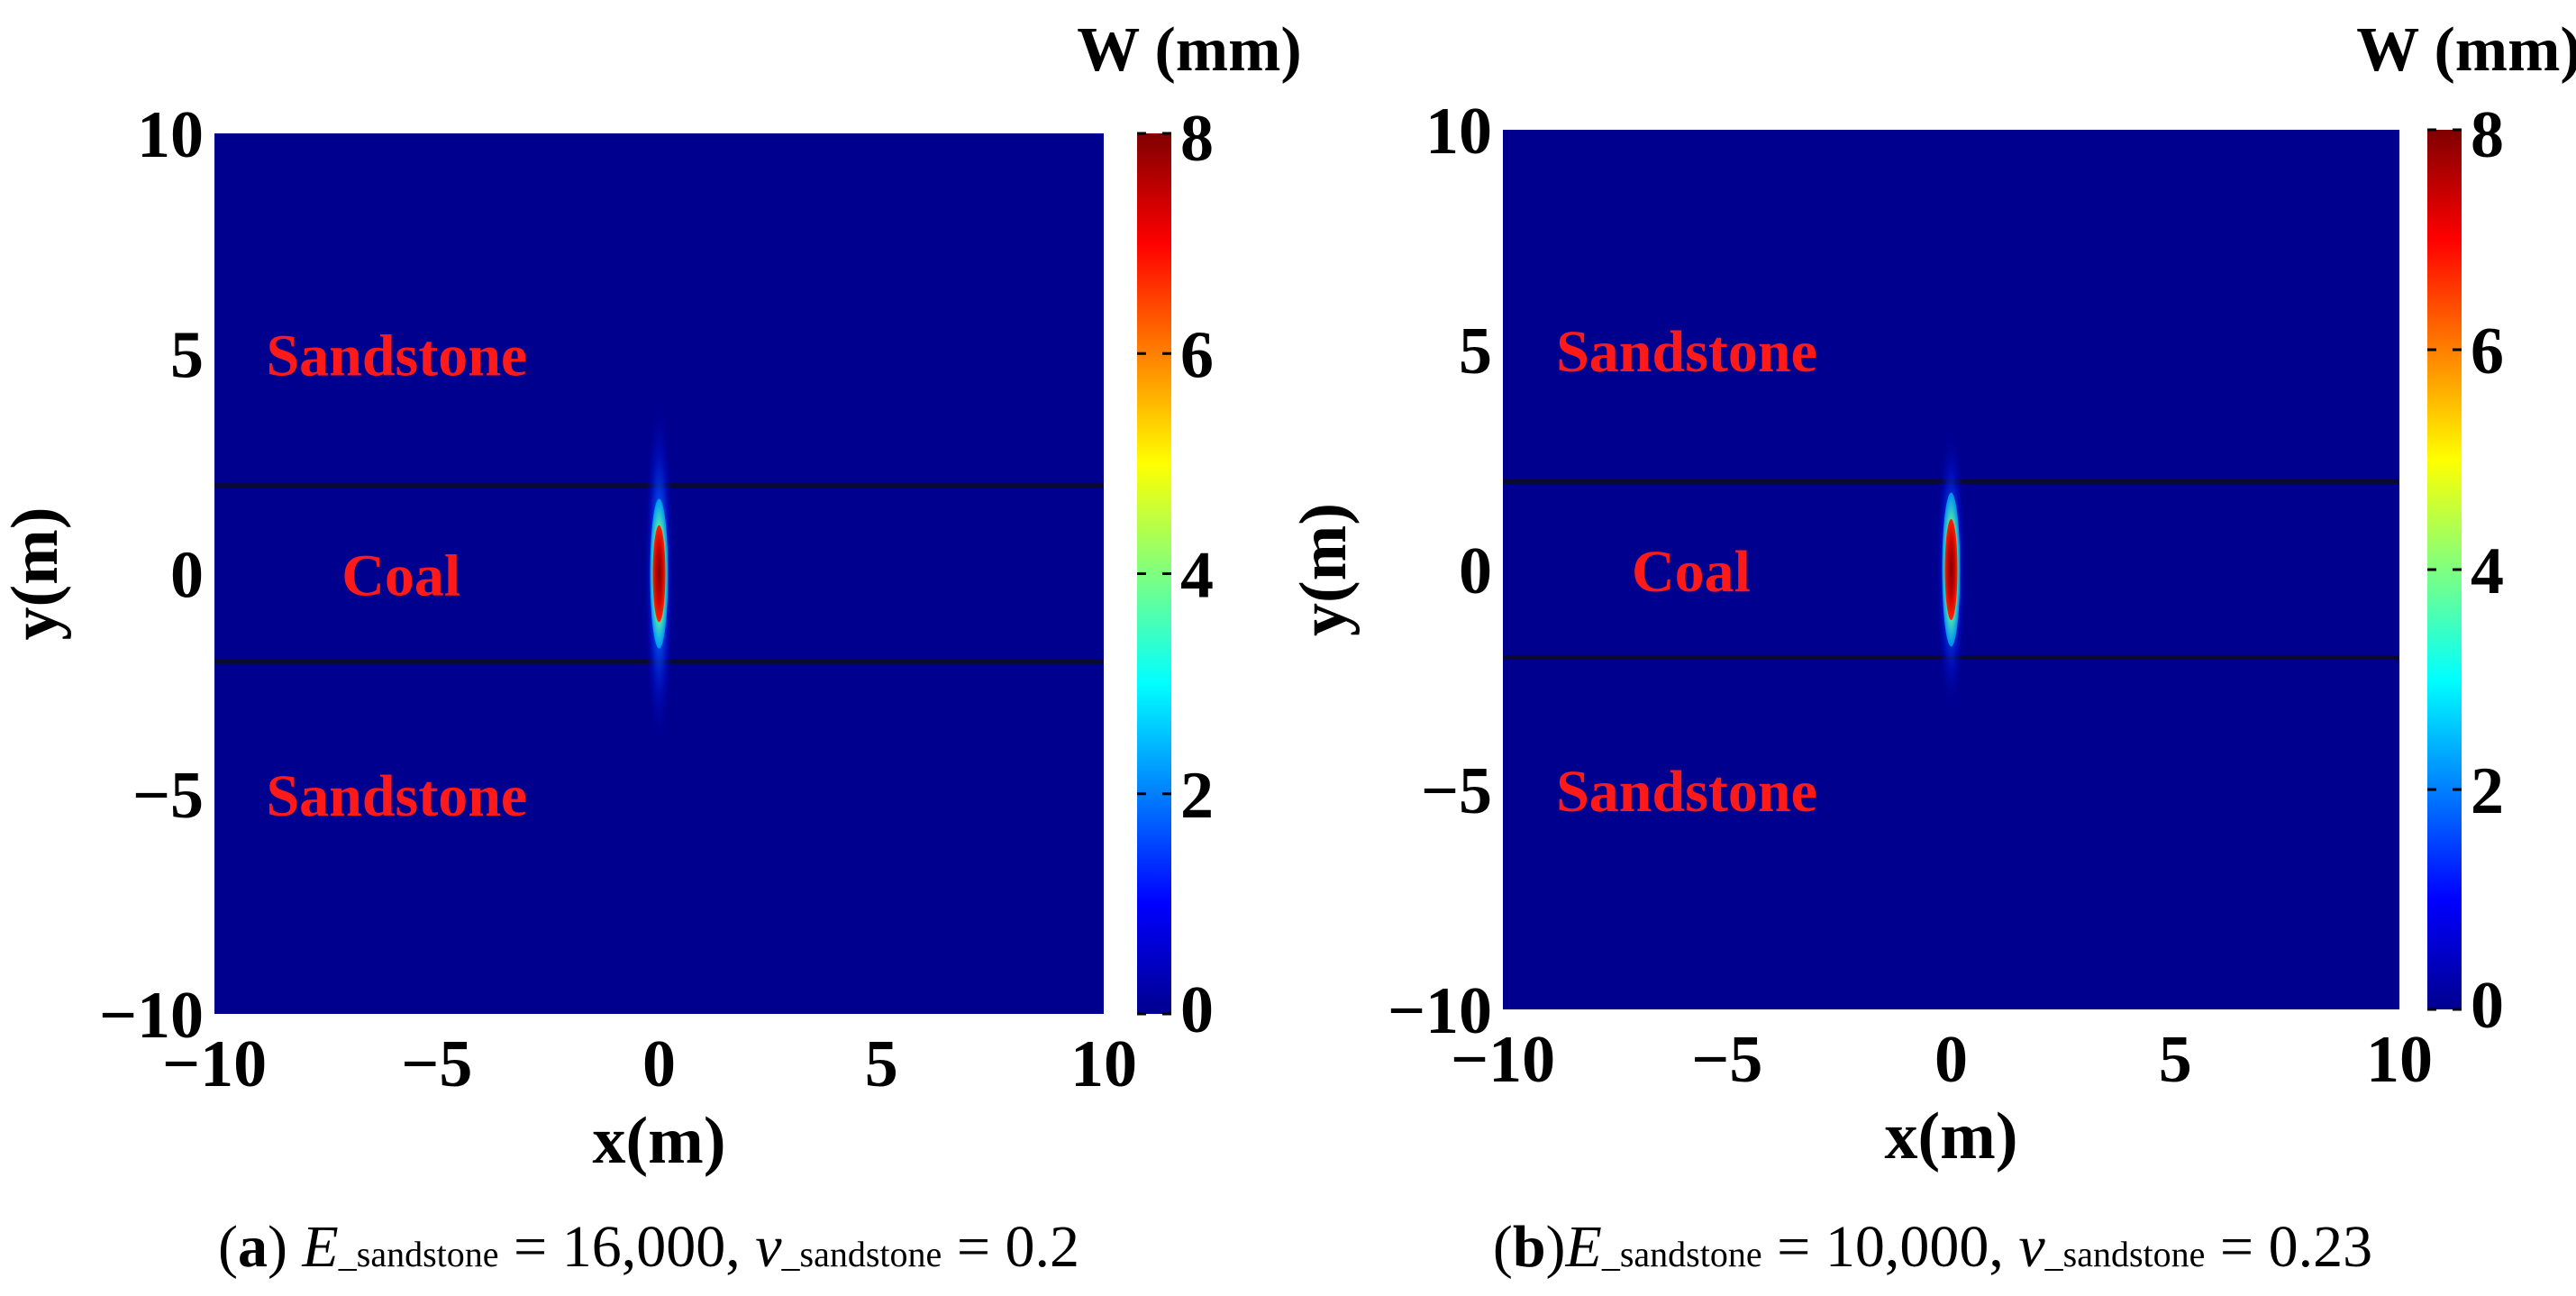 This screenshot has height=1296, width=2576. Describe the element at coordinates (1103, 1064) in the screenshot. I see `x-tick-label-a-4: 10` at that location.